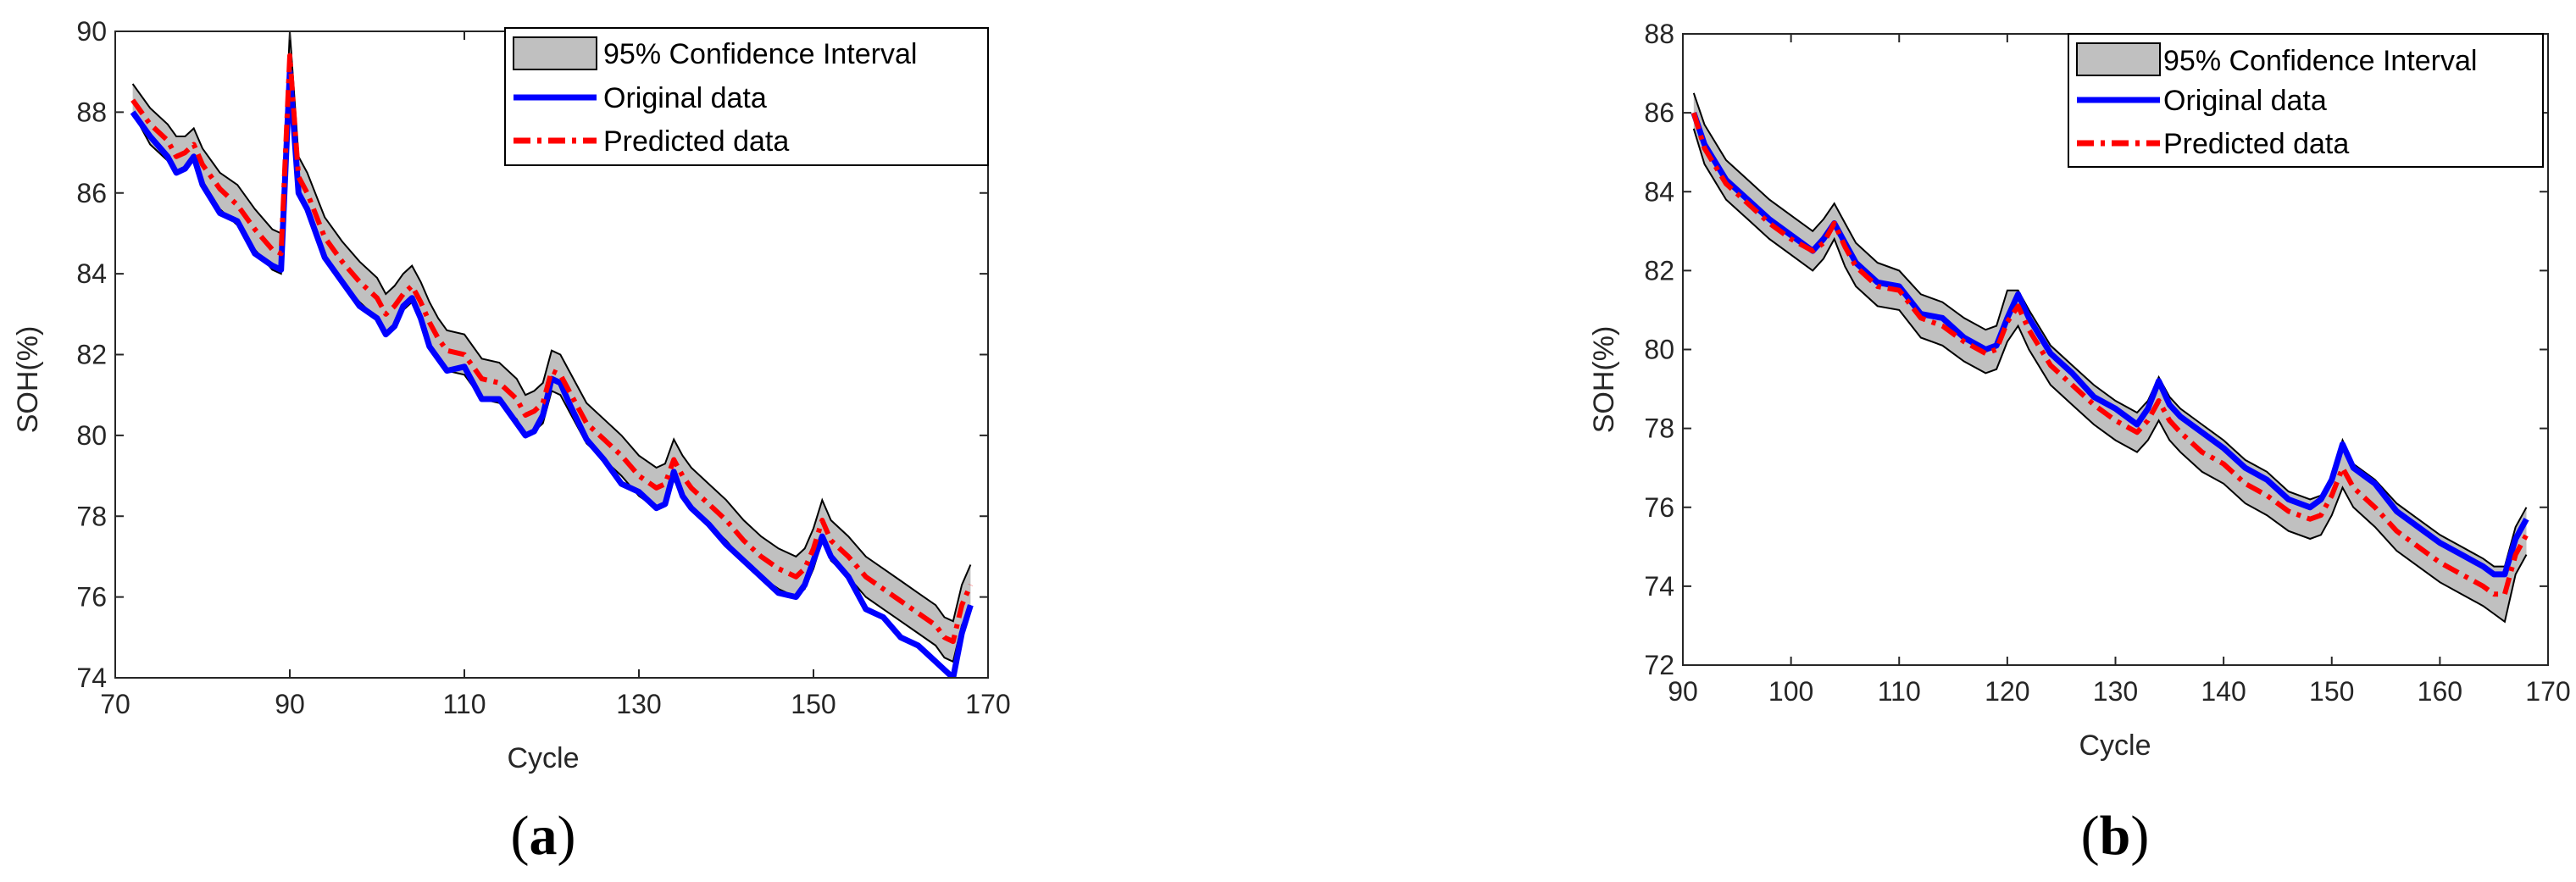  What do you see at coordinates (1659, 665) in the screenshot?
I see `y-tick-label: 72` at bounding box center [1659, 665].